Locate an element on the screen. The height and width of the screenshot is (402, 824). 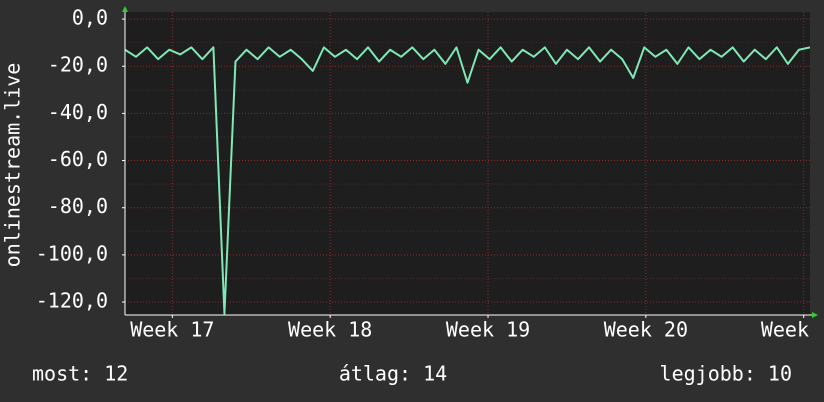
y-tick-label: -100,0 is located at coordinates (72, 253).